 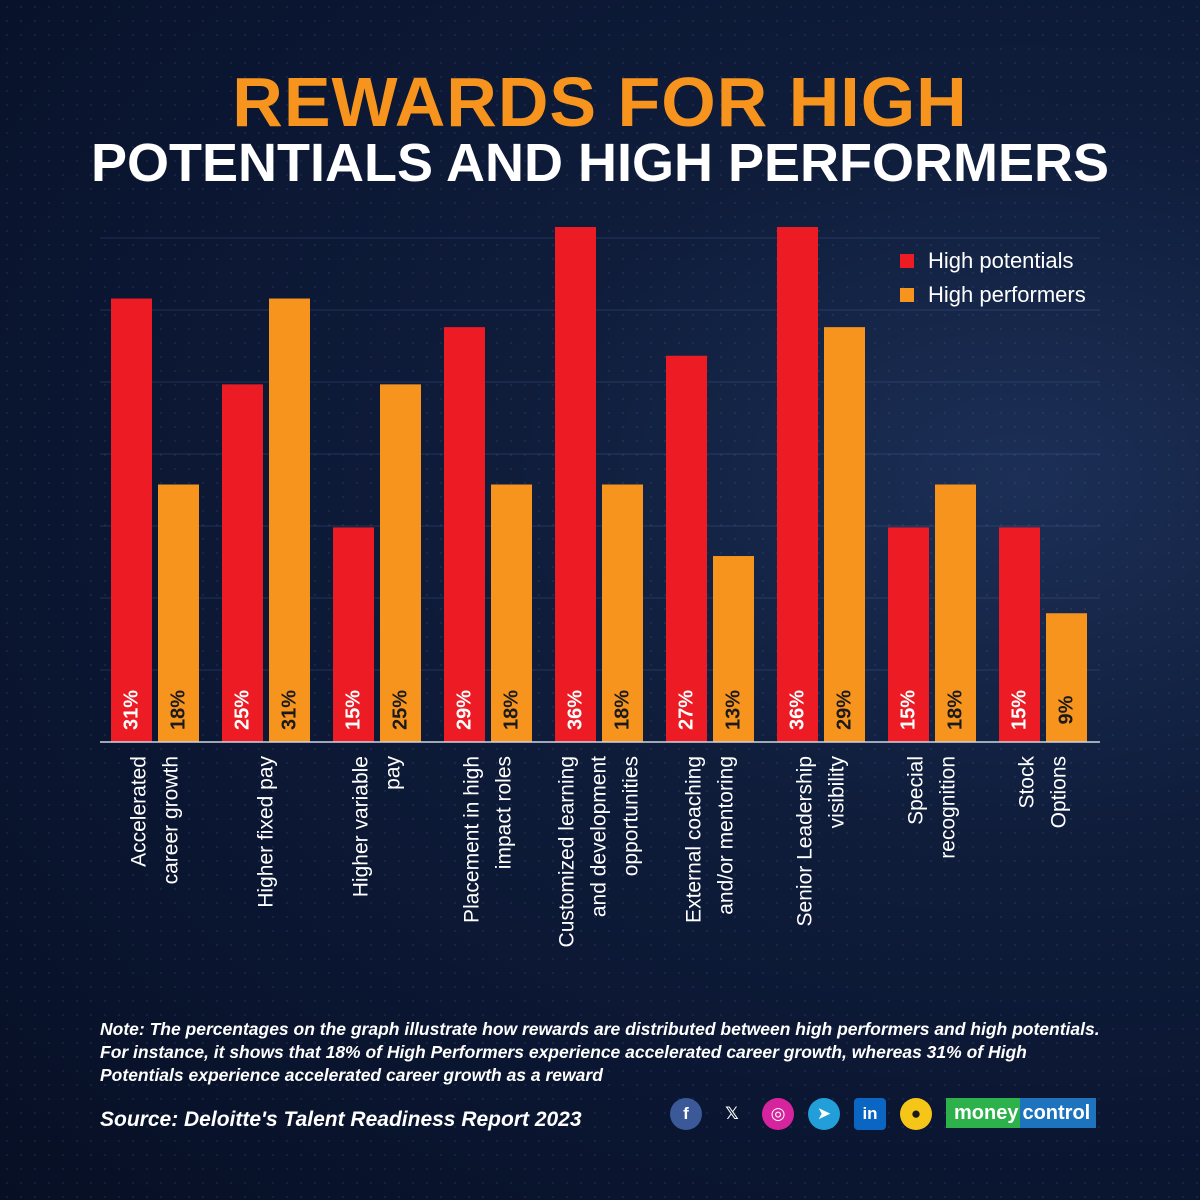 I want to click on social-links: f 𝕏 ◎ ➤ in ●, so click(x=808, y=1114).